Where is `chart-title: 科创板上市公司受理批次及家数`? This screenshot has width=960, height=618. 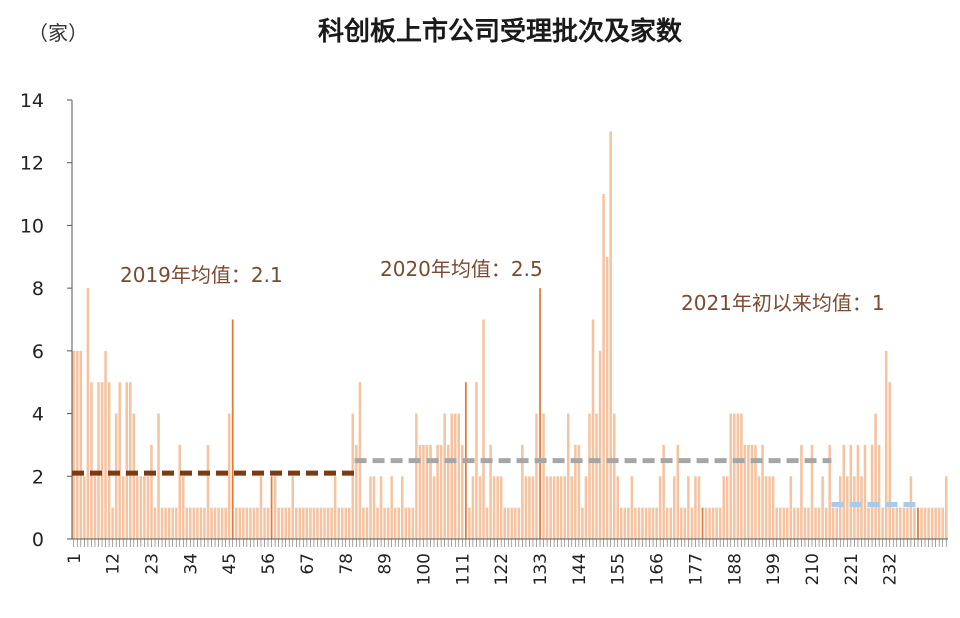 chart-title: 科创板上市公司受理批次及家数 is located at coordinates (500, 31).